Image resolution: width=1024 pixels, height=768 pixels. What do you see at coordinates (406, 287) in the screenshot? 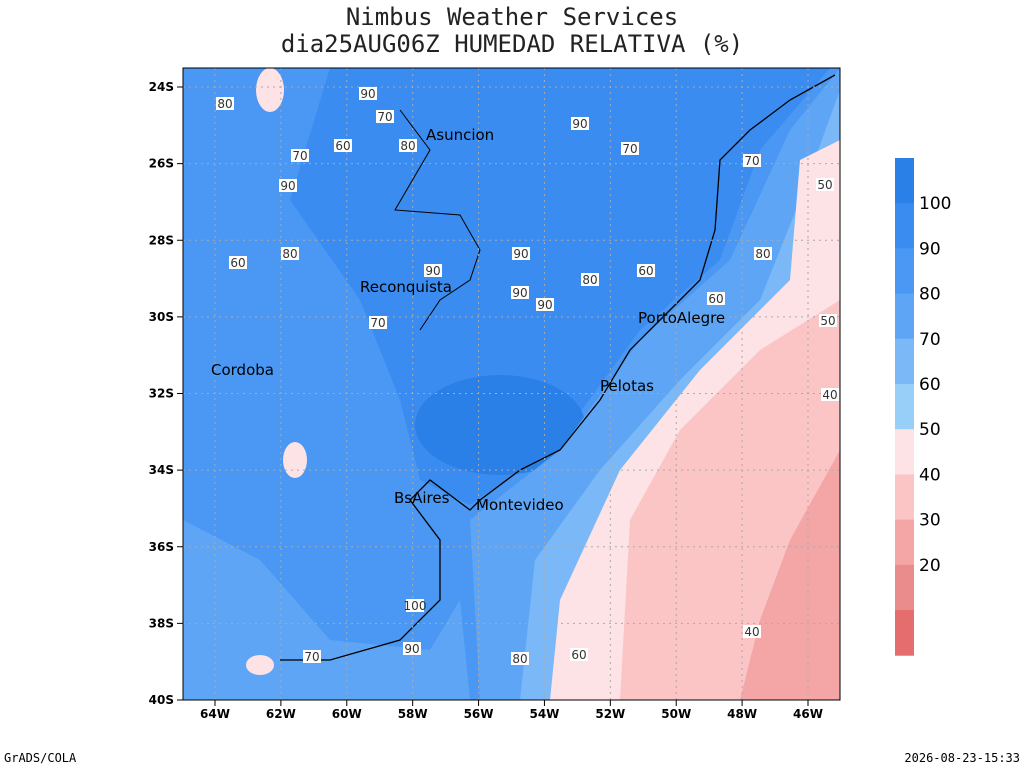
I see `city-label: Reconquista` at bounding box center [406, 287].